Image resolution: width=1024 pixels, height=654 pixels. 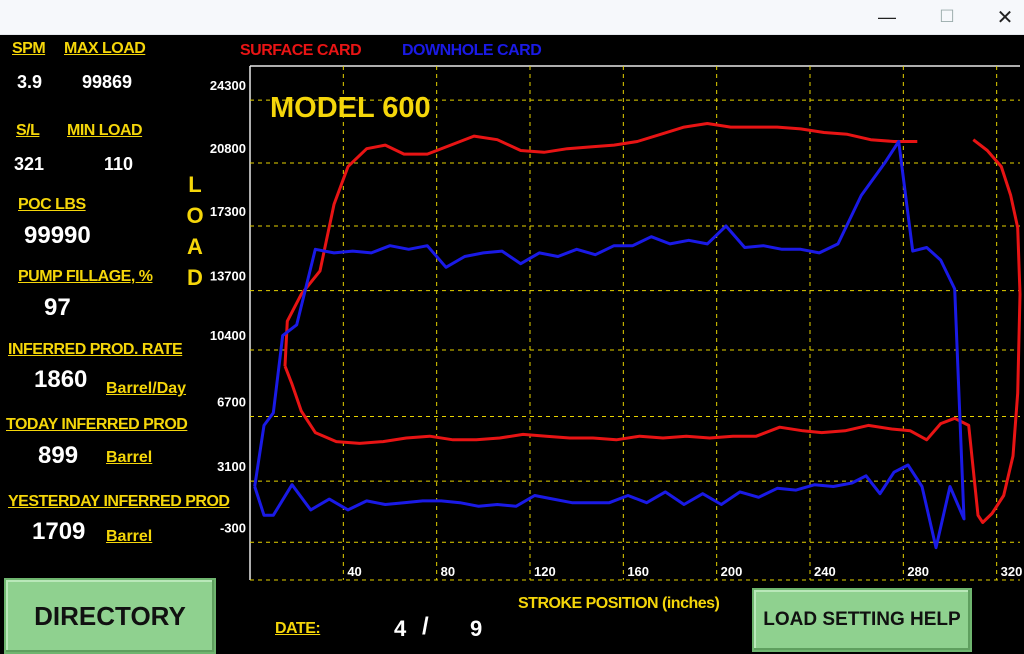 I want to click on poc-label: POC LBS, so click(x=52, y=204).